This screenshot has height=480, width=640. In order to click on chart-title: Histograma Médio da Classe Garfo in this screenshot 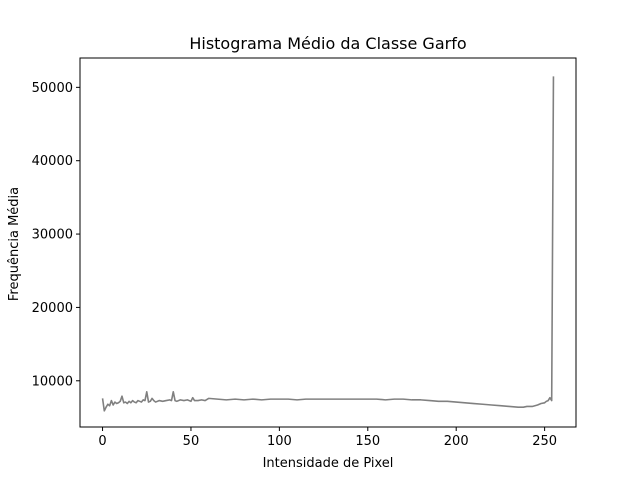, I will do `click(327, 43)`.